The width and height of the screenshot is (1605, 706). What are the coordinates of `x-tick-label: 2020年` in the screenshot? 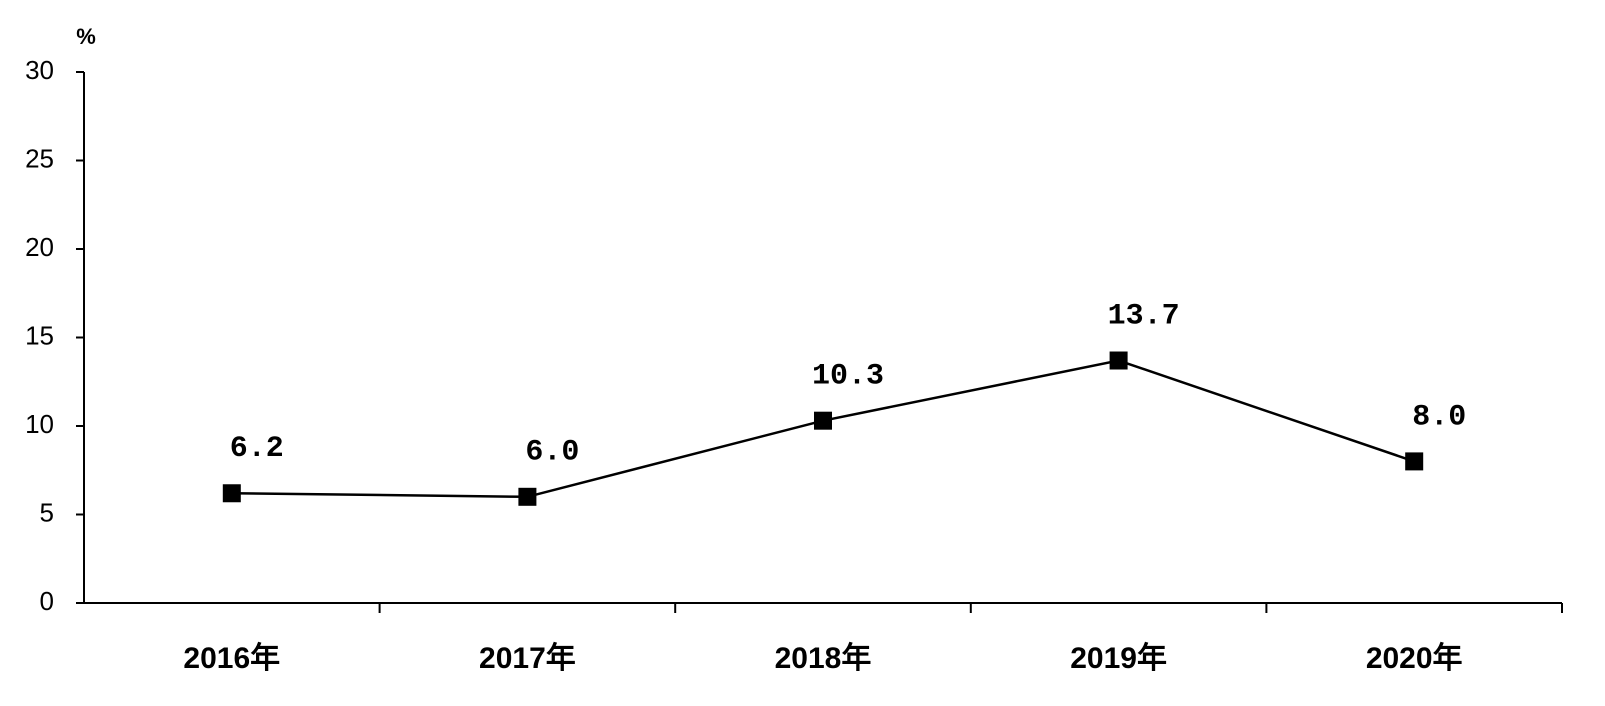 It's located at (1414, 658).